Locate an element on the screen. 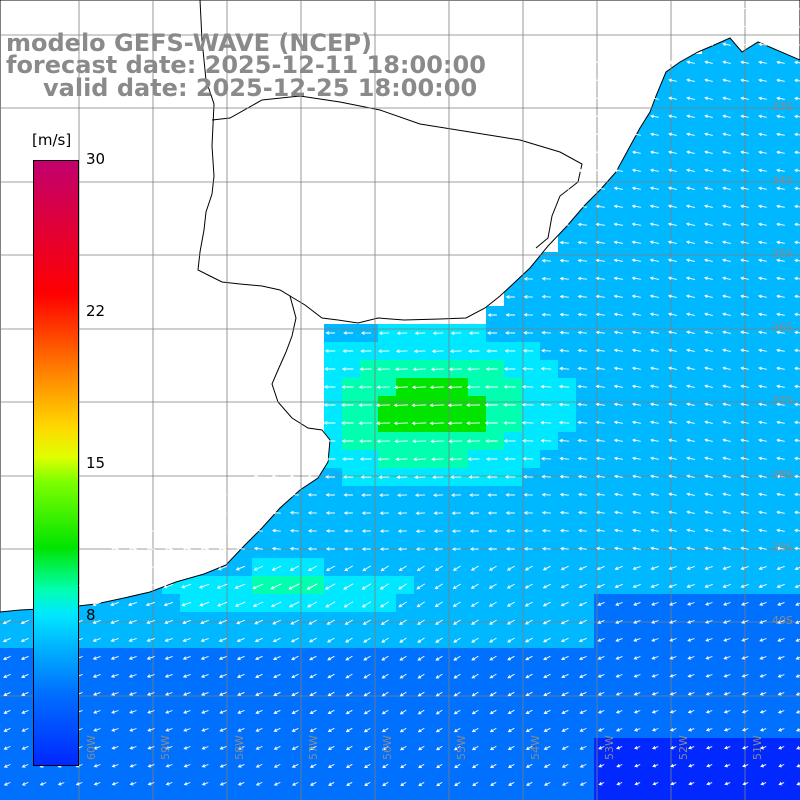  colorbar-unit: [m/s] is located at coordinates (52, 140).